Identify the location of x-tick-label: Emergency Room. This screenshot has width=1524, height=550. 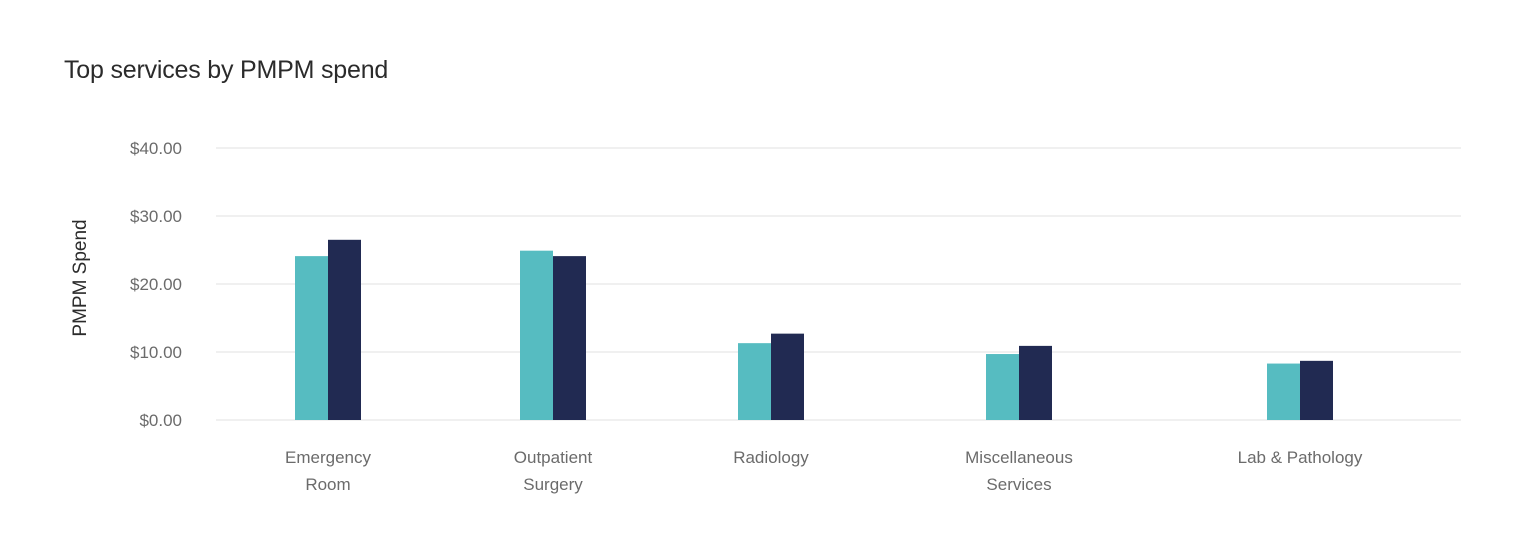
(328, 471).